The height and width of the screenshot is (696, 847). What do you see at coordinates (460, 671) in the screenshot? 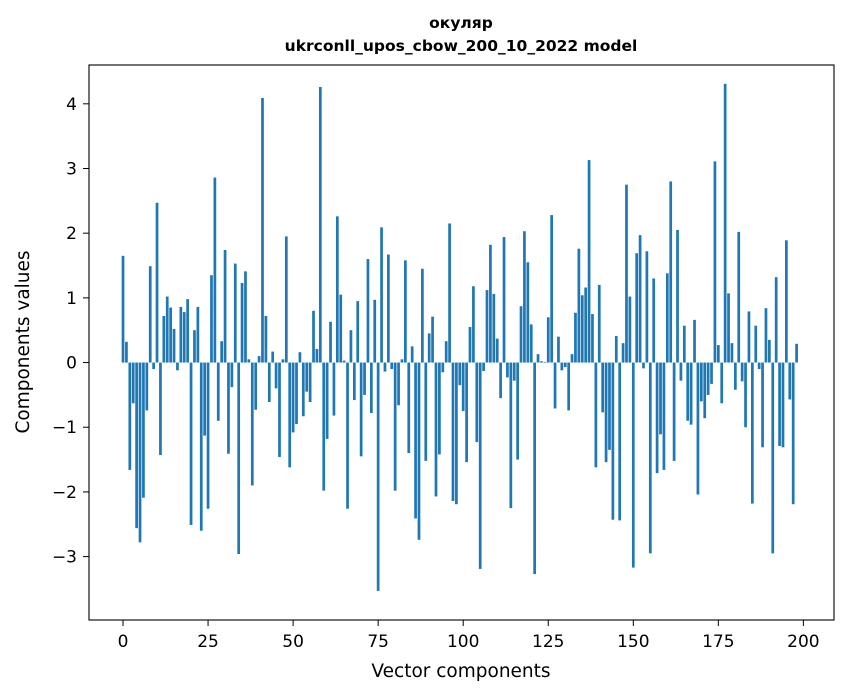
I see `x-axis-label: Vector components` at bounding box center [460, 671].